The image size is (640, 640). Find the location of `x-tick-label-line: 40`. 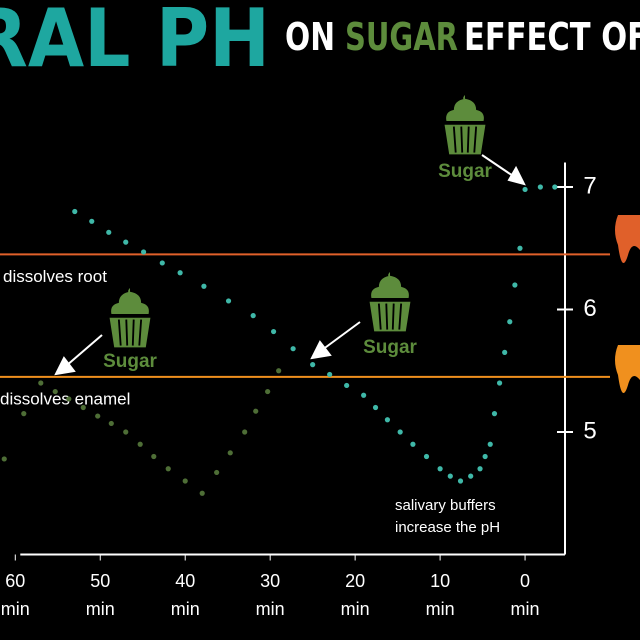

x-tick-label-line: 40 is located at coordinates (185, 581).